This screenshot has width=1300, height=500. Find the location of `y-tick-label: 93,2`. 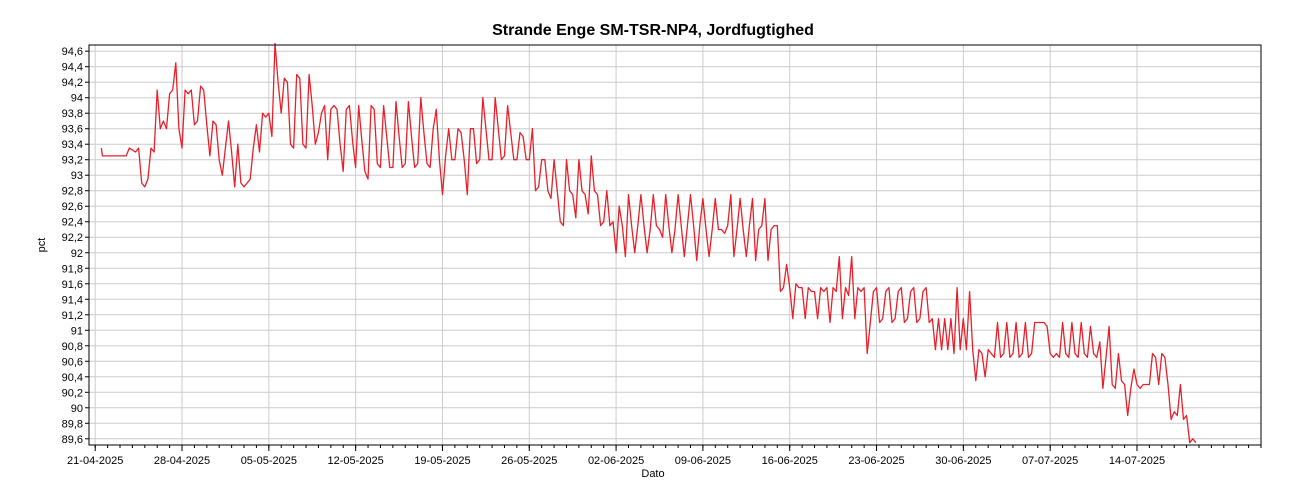

y-tick-label: 93,2 is located at coordinates (72, 161).